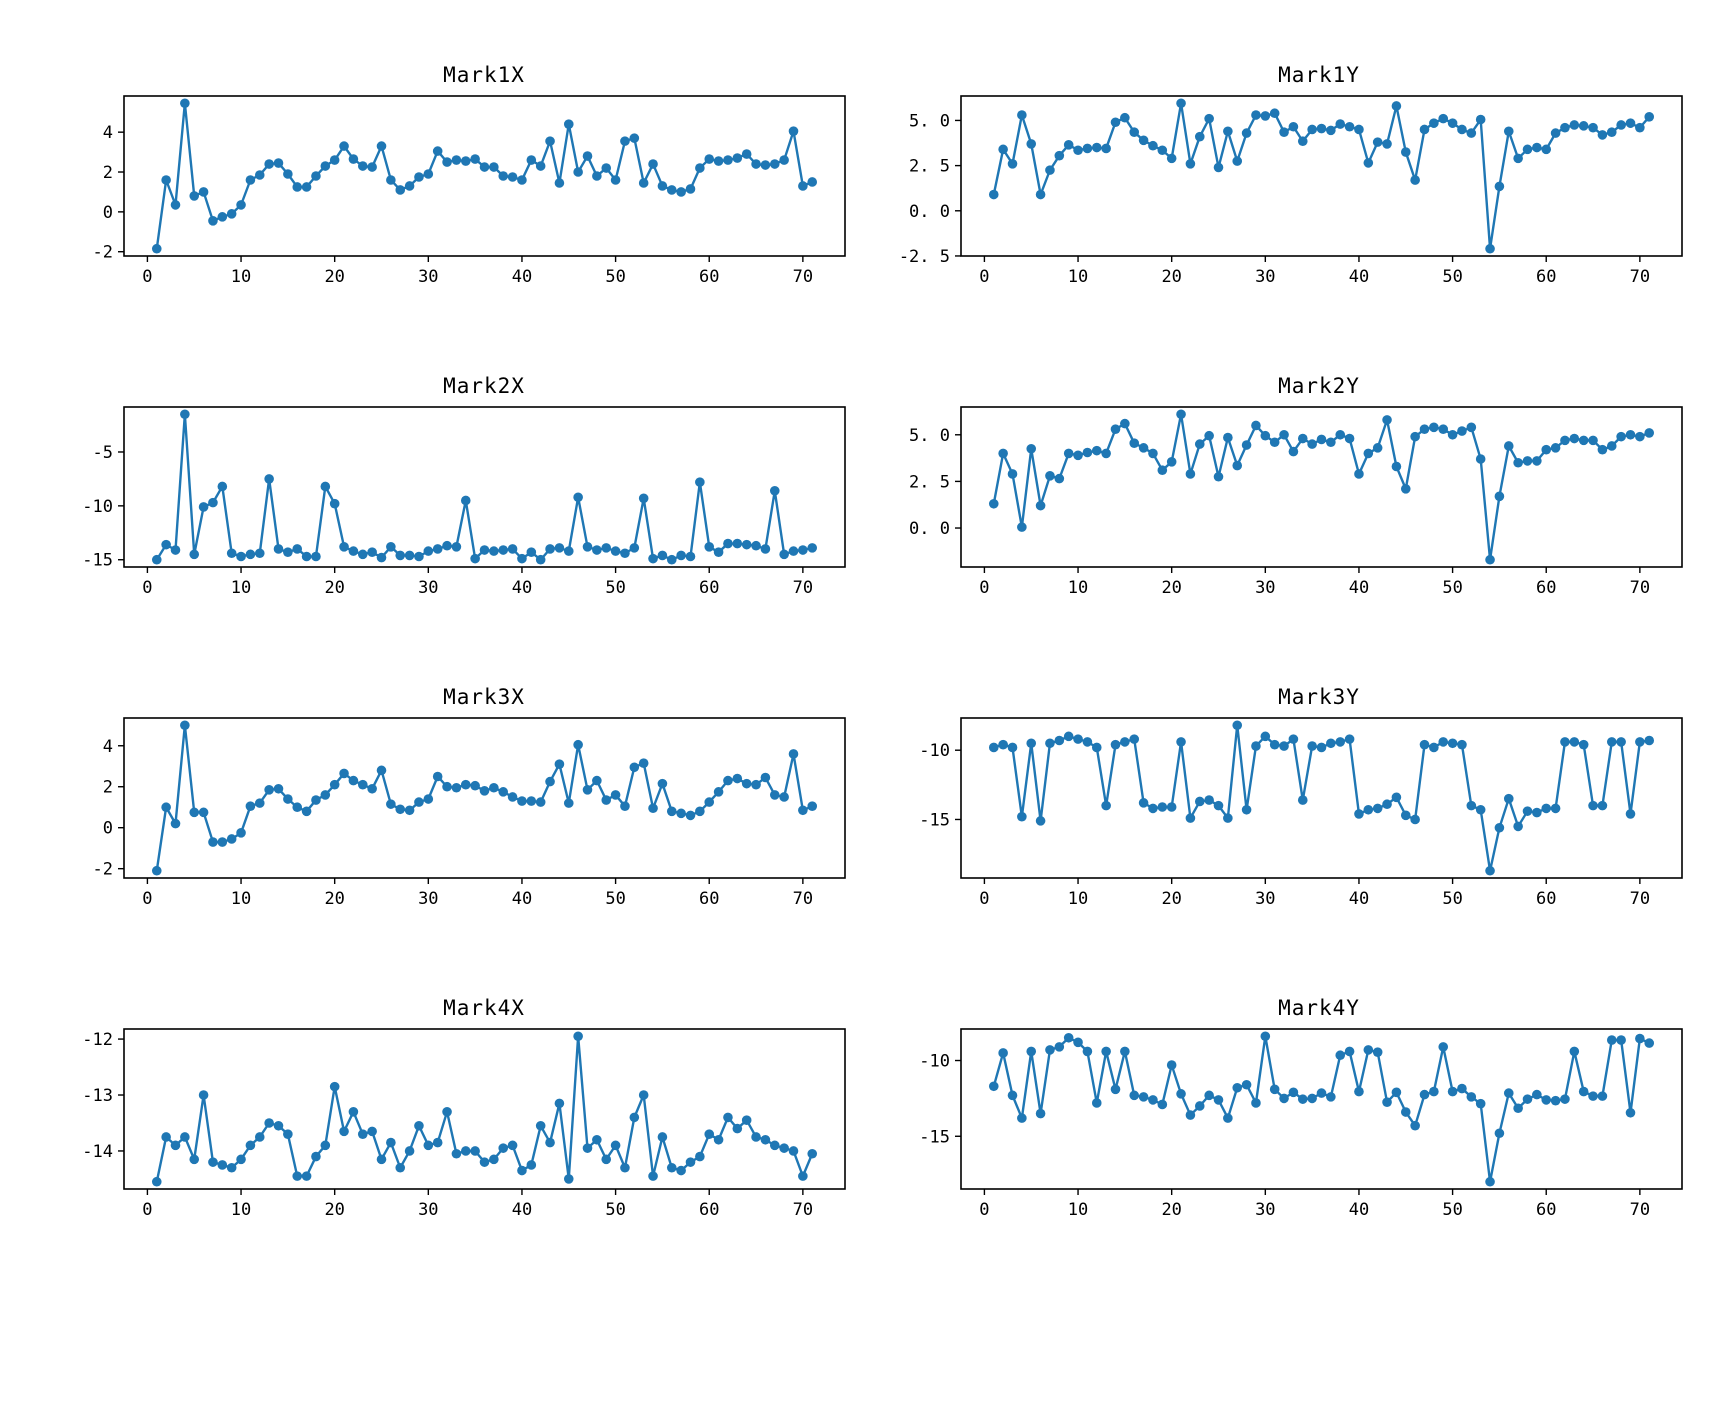  What do you see at coordinates (484, 487) in the screenshot?
I see `data-series-line` at bounding box center [484, 487].